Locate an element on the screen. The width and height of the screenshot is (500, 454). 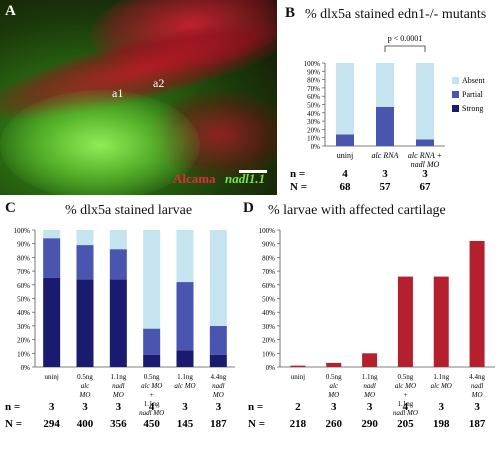
y-tick-label: 0% is located at coordinates (316, 147).